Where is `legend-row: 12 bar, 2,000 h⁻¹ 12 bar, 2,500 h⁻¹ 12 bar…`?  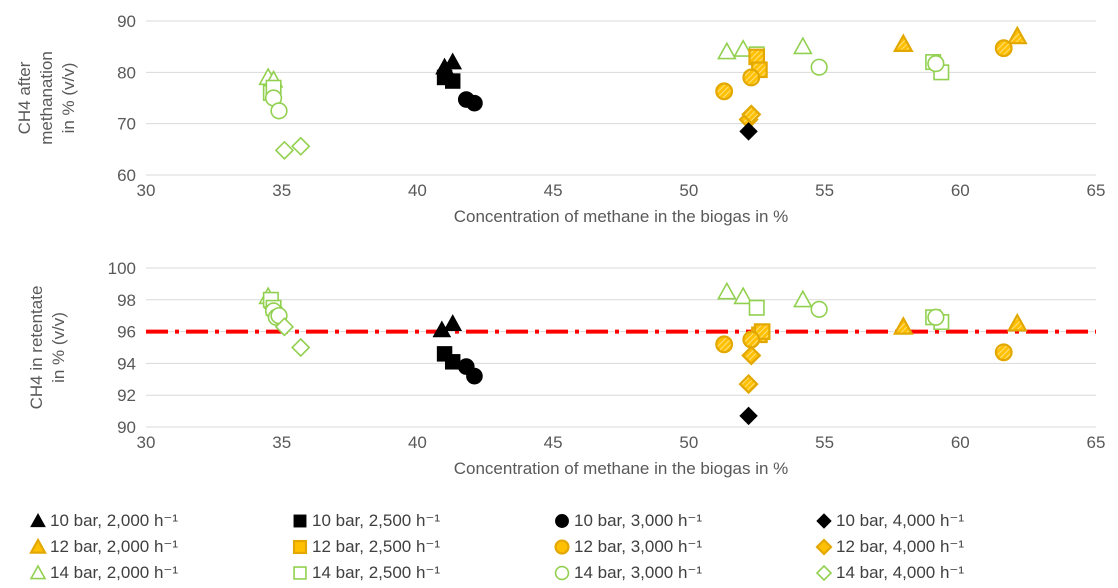
legend-row: 12 bar, 2,000 h⁻¹ 12 bar, 2,500 h⁻¹ 12 bar… is located at coordinates (558, 547).